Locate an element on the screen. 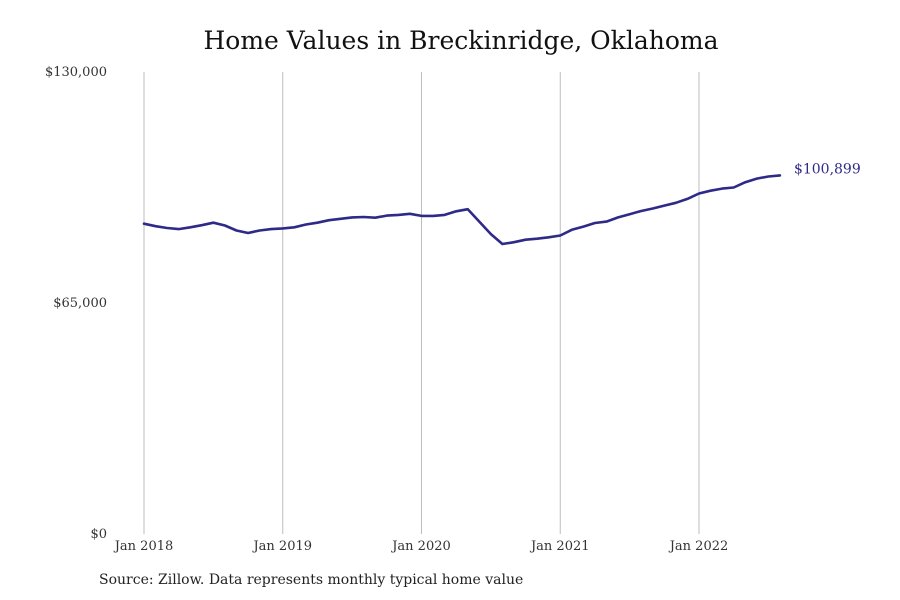 The height and width of the screenshot is (600, 900). y-axis-tick-labels: $0 $65,000 $130,000 is located at coordinates (76, 303).